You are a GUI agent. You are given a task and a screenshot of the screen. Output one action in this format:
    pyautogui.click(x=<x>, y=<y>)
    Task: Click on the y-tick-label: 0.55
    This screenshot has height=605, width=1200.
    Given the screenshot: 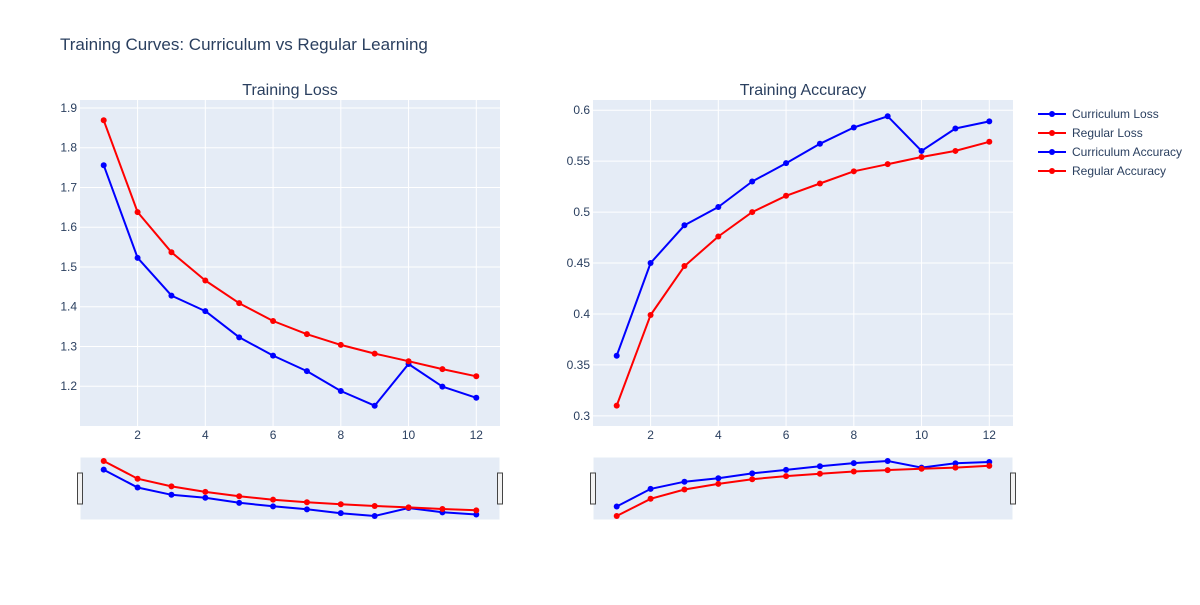 What is the action you would take?
    pyautogui.click(x=579, y=161)
    